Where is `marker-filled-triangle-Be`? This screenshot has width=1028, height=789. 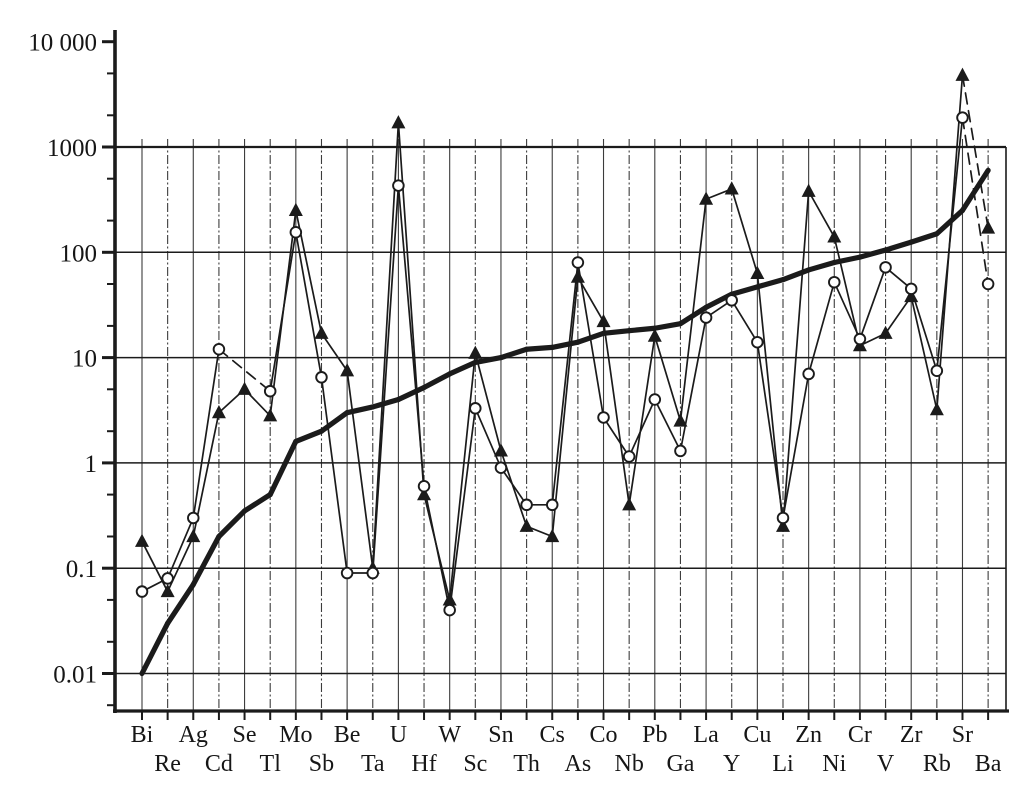
marker-filled-triangle-Be is located at coordinates (347, 370).